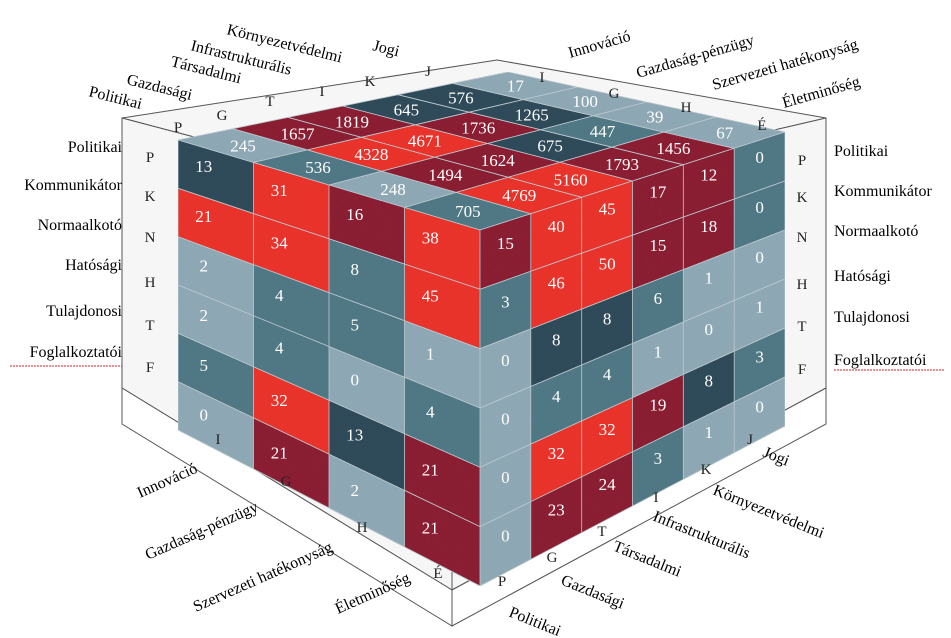  I want to click on left-row-code: F, so click(150, 368).